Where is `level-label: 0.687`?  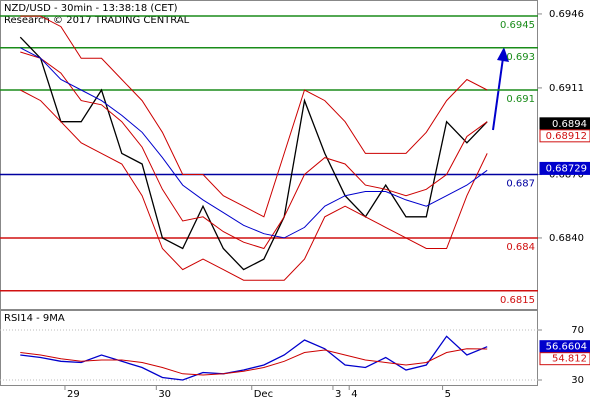 level-label: 0.687 is located at coordinates (520, 184).